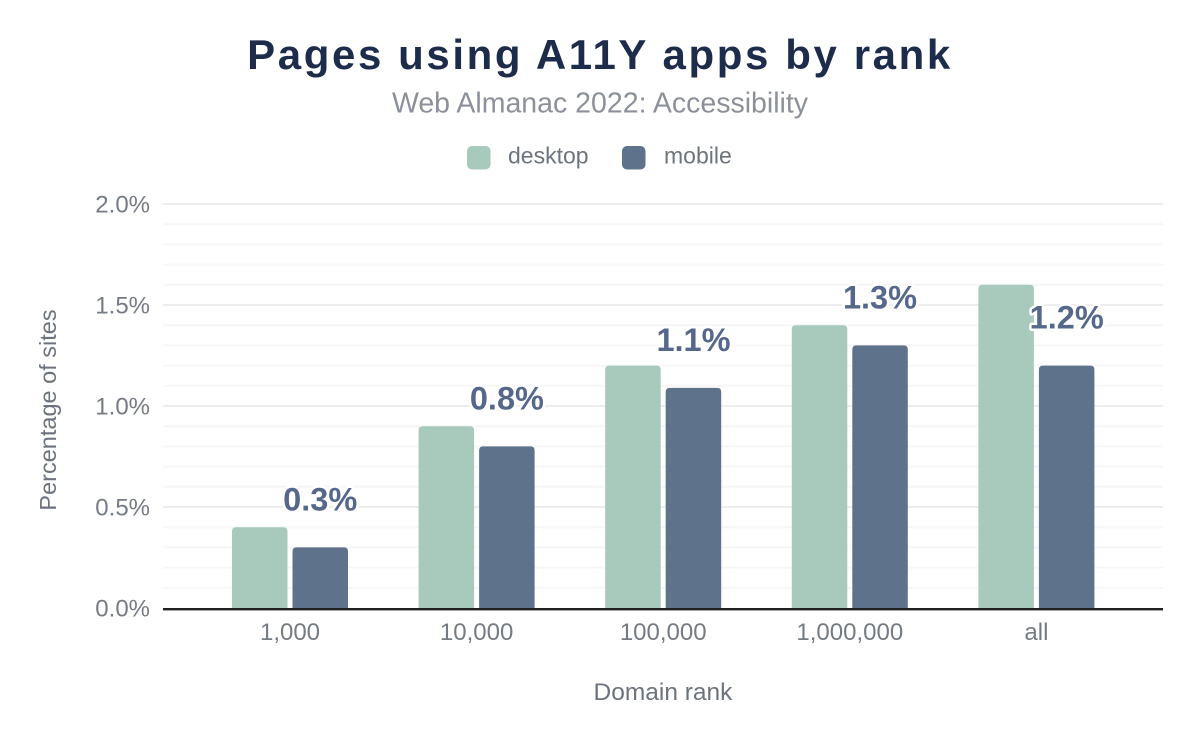  I want to click on svg-text: Domain rank, so click(664, 692).